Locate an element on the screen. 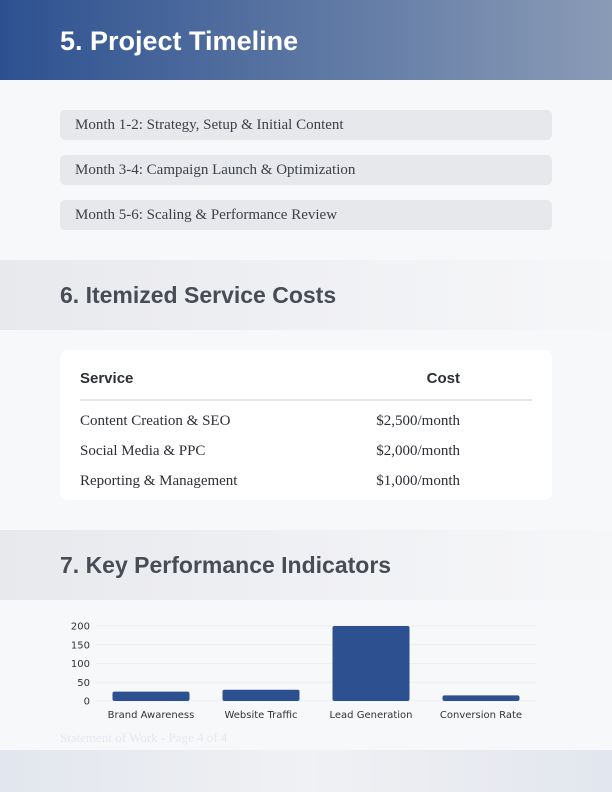  page-footer: Statement of Work - Page 4 of 4 is located at coordinates (144, 737).